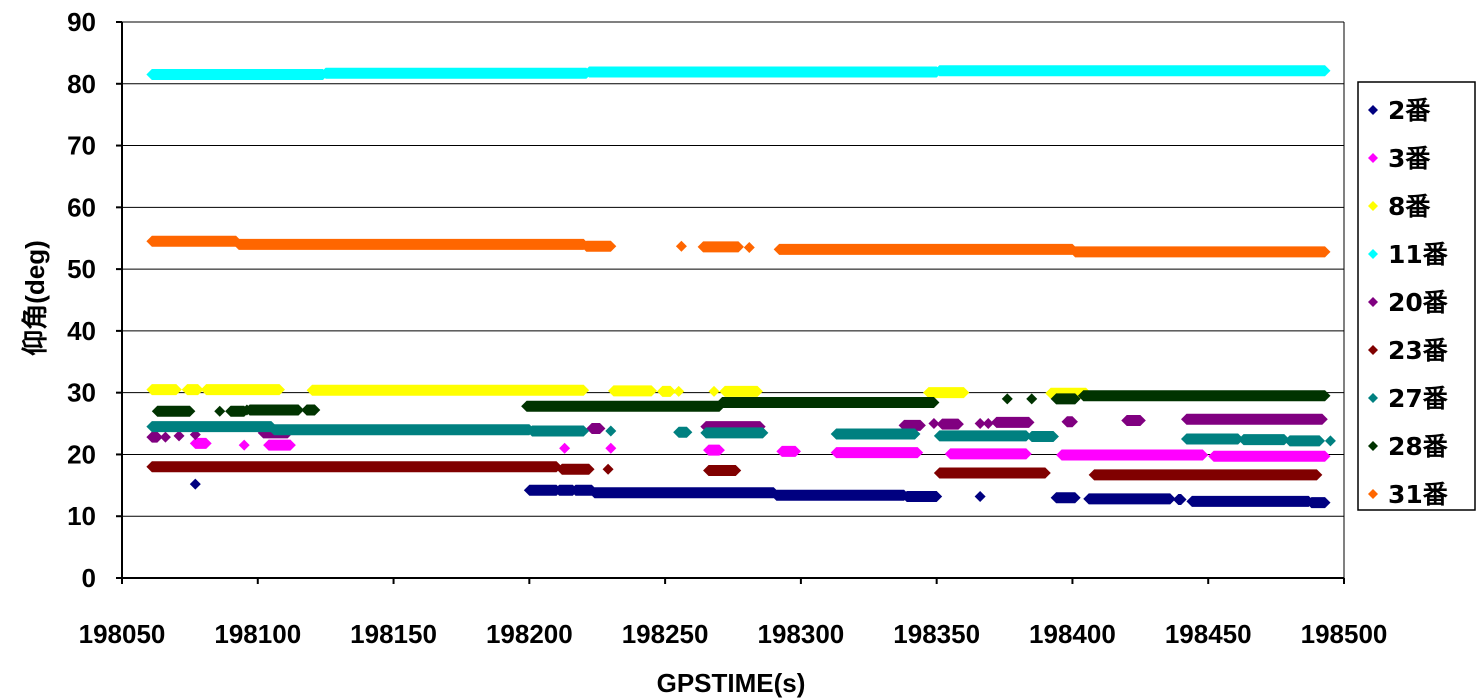 The image size is (1478, 698). What do you see at coordinates (1409, 206) in the screenshot?
I see `legend-label-2: 8番` at bounding box center [1409, 206].